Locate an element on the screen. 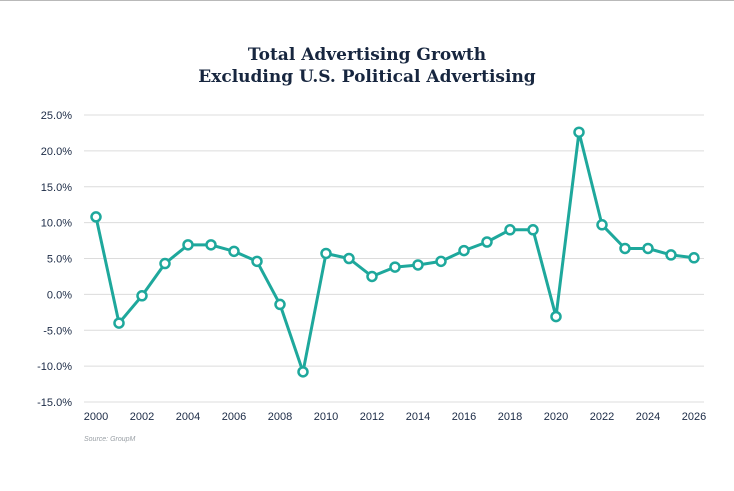 This screenshot has width=734, height=491. x-tick-label: 2014 is located at coordinates (418, 417).